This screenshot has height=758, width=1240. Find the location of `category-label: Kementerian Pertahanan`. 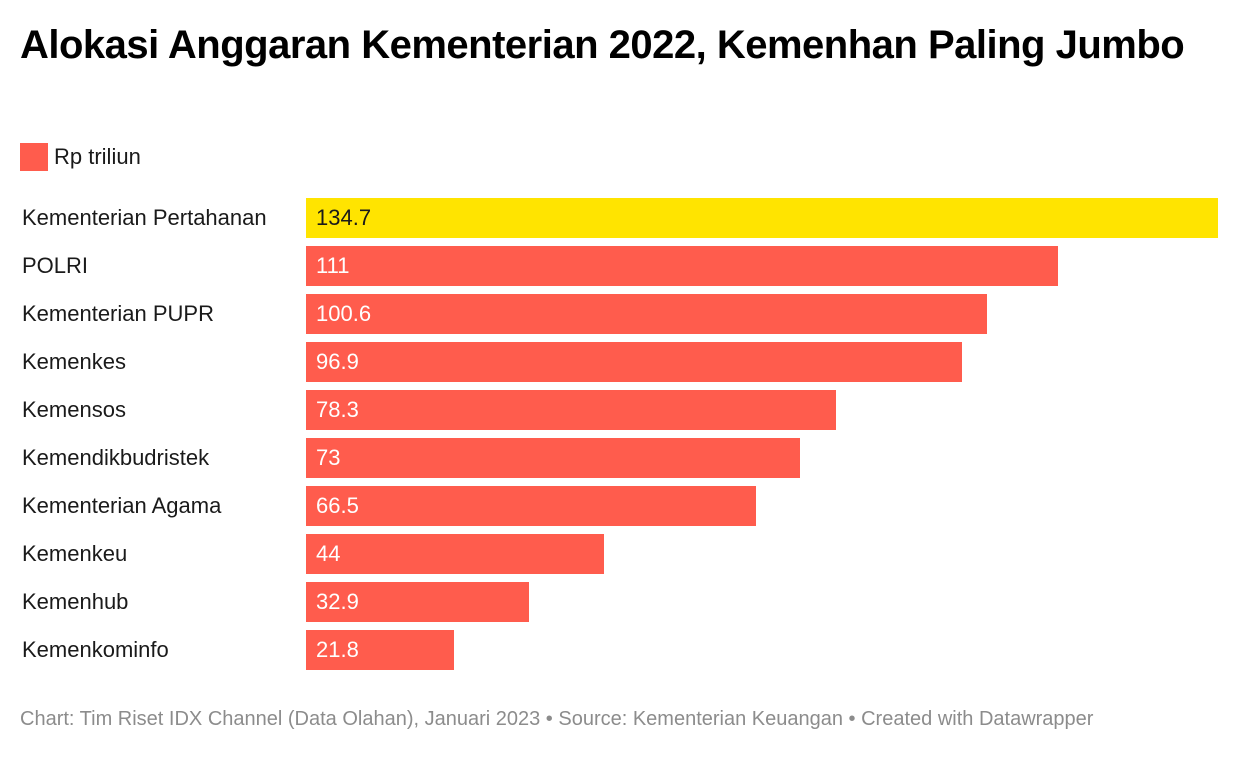

category-label: Kementerian Pertahanan is located at coordinates (144, 217).